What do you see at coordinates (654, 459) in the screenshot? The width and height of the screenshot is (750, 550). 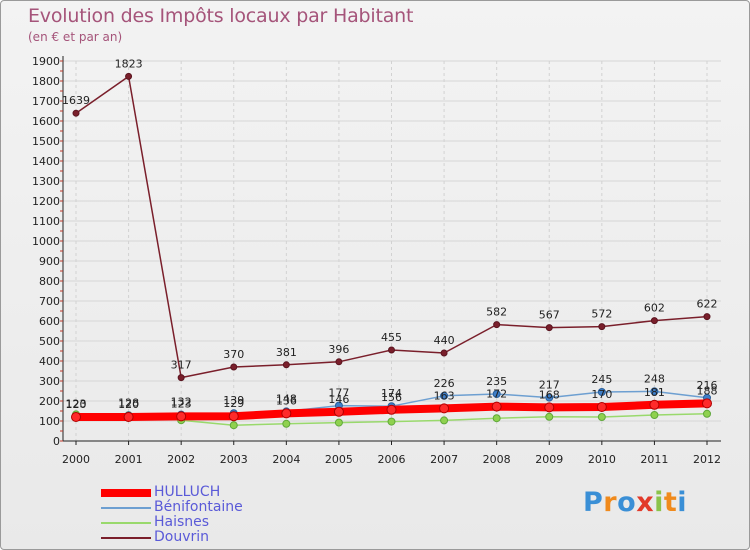 I see `x-tick-label: 2011` at bounding box center [654, 459].